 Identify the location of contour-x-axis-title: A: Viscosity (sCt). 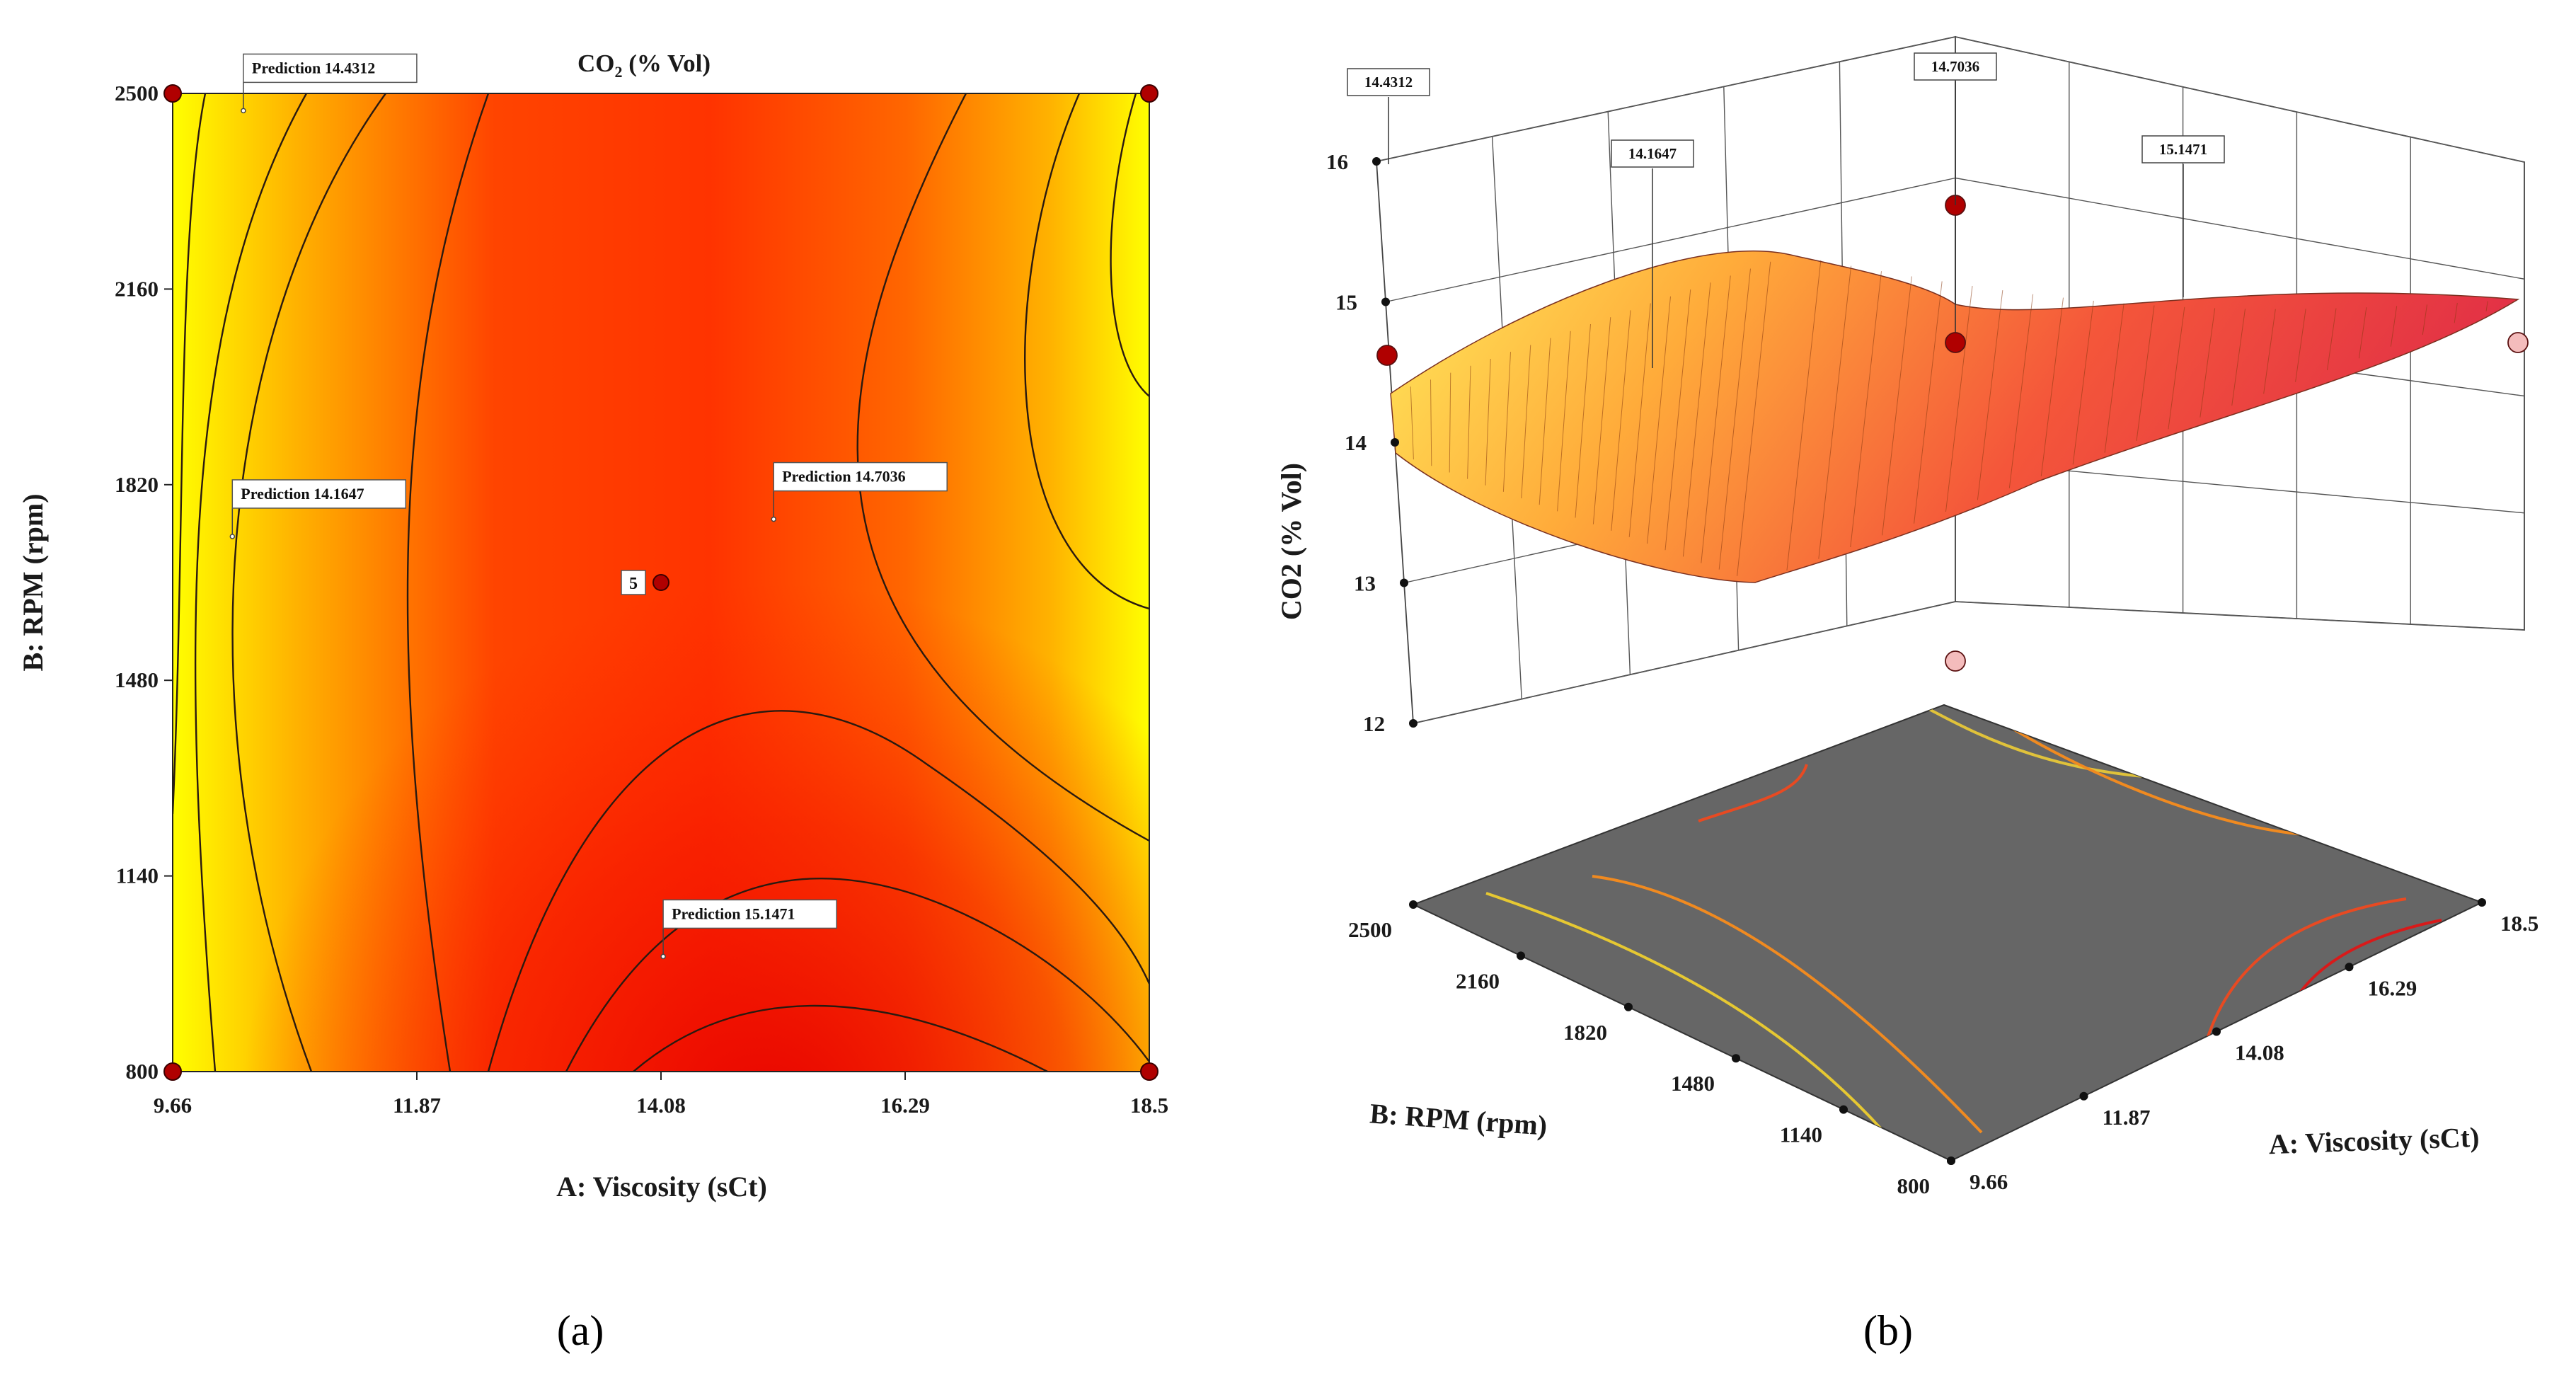
(662, 1187).